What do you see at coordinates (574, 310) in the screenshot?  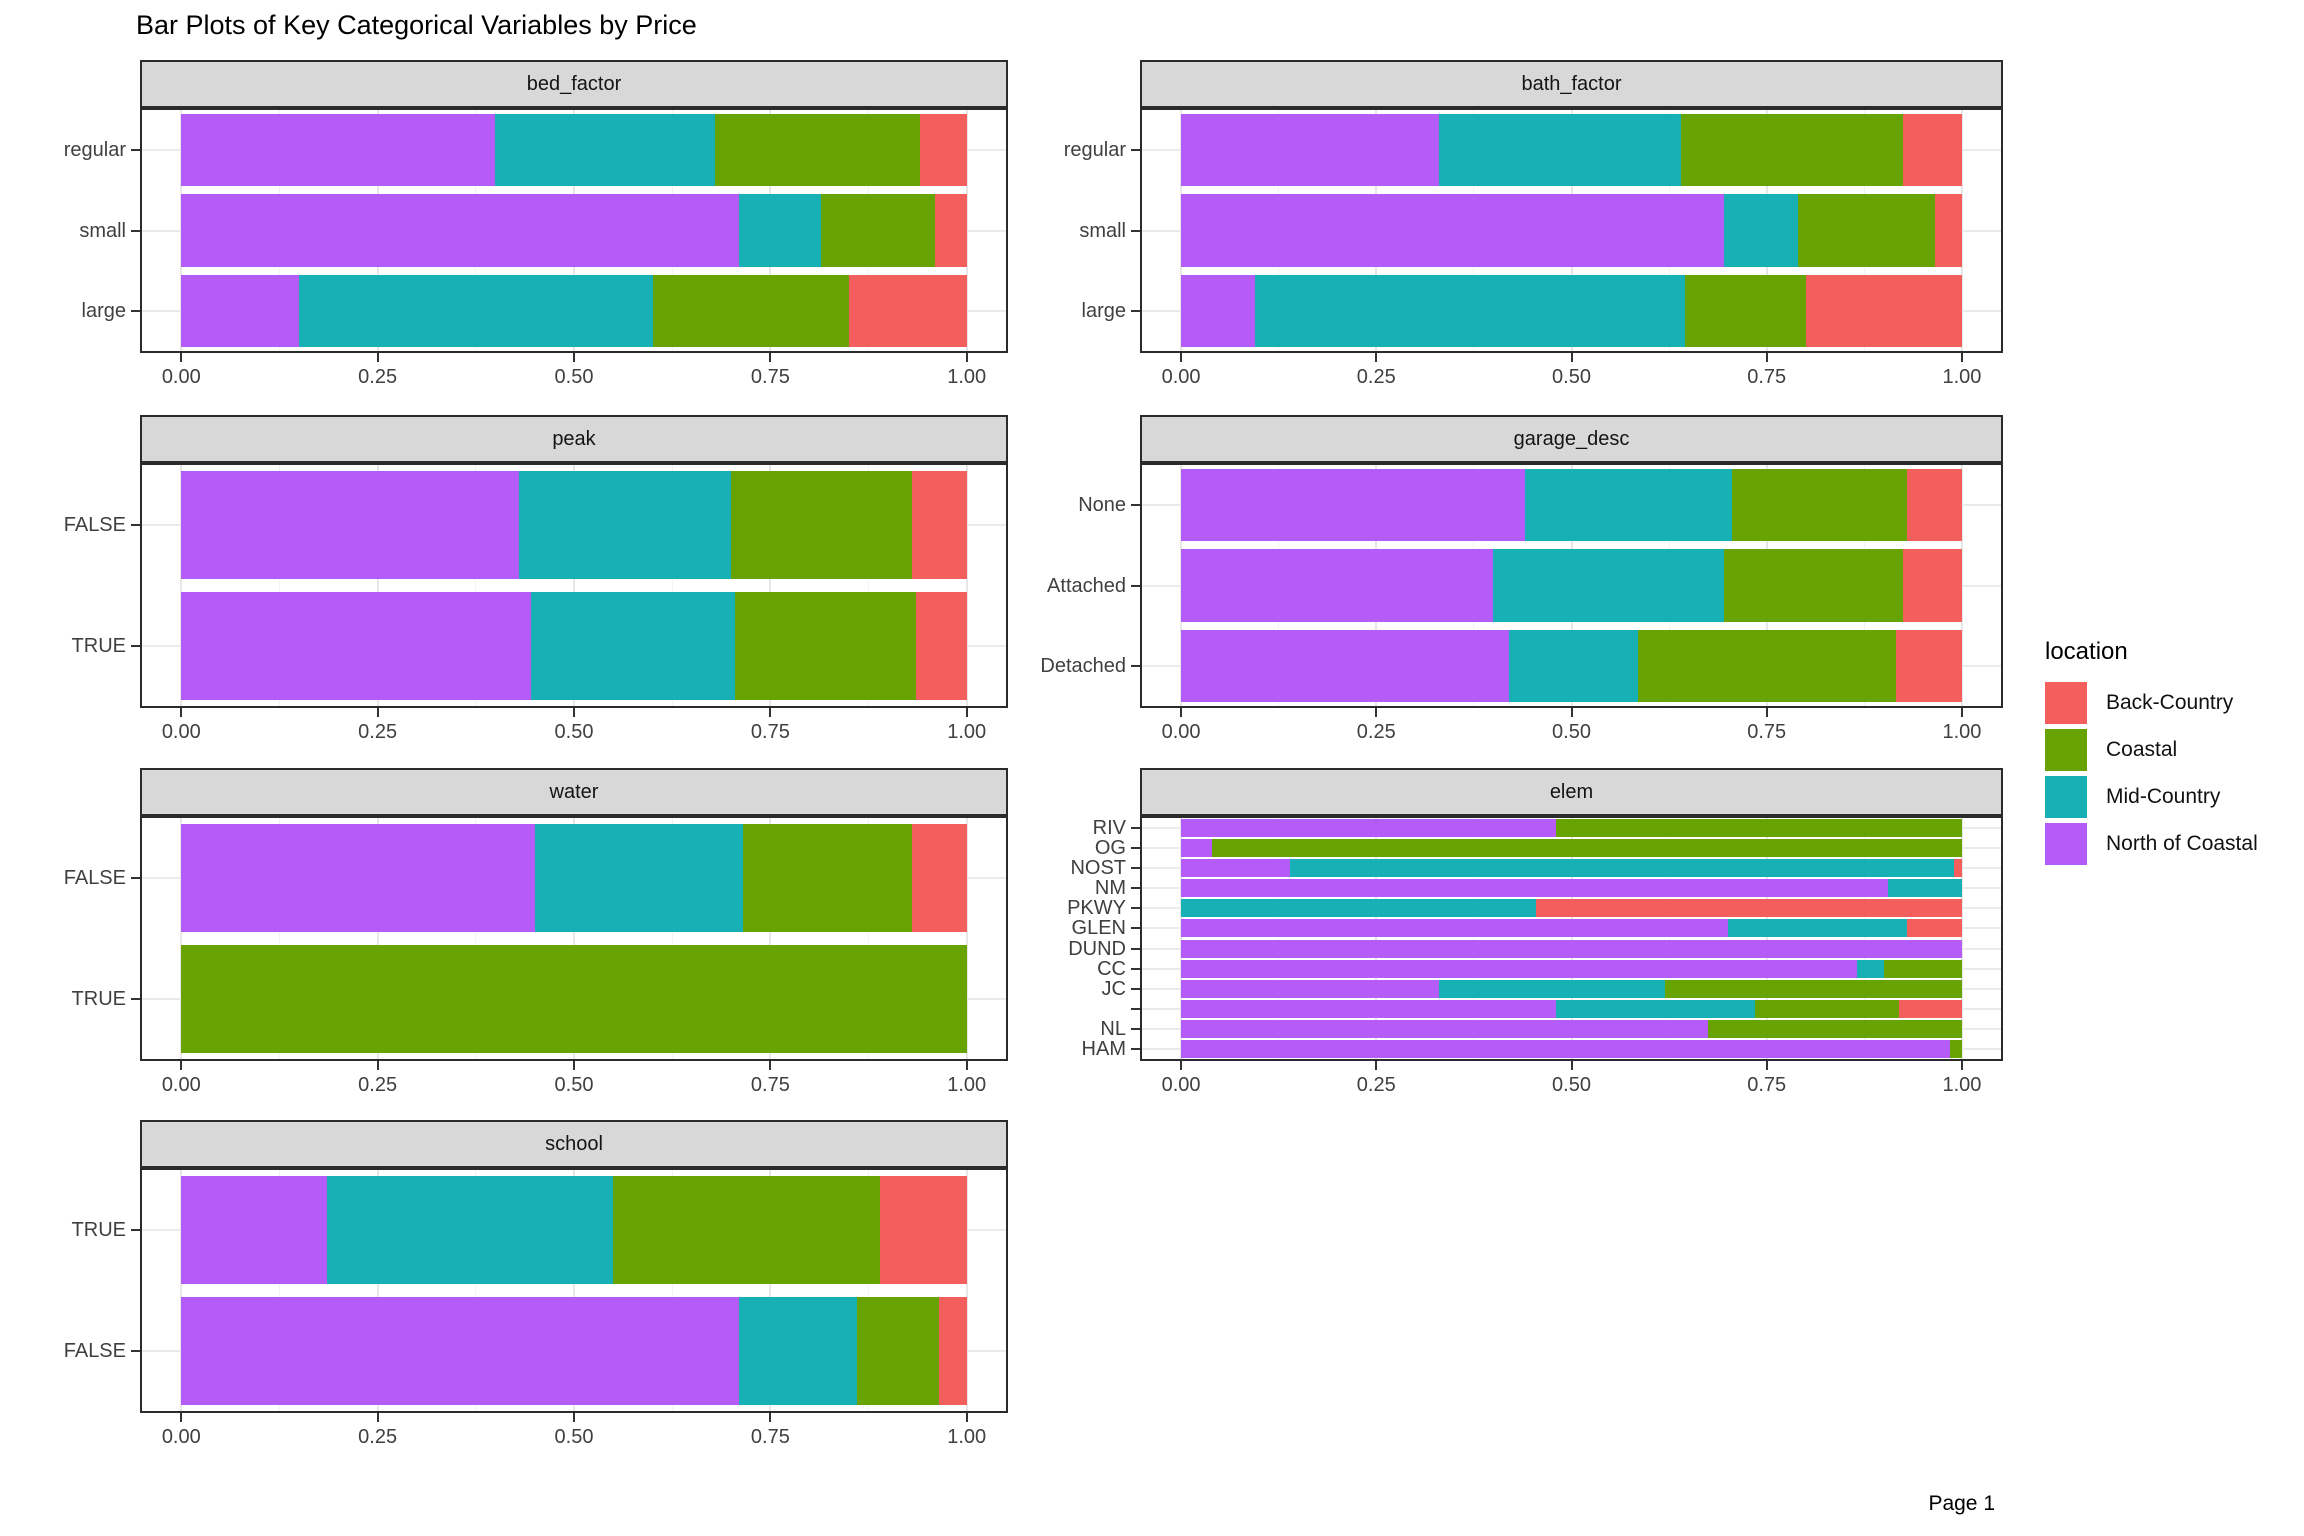 I see `bar-bed_factor-large` at bounding box center [574, 310].